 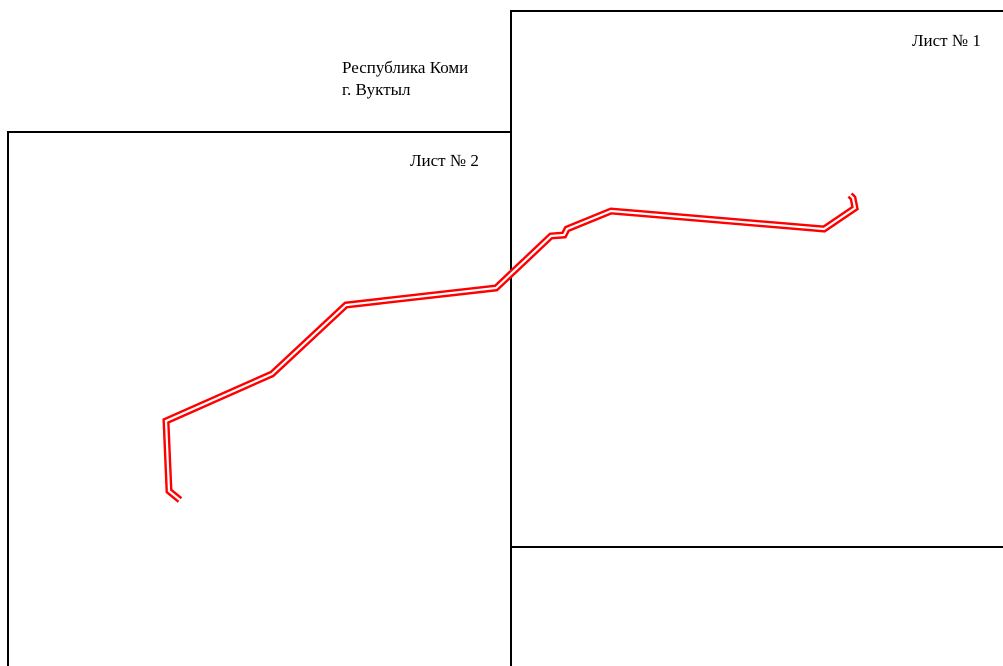 What do you see at coordinates (405, 67) in the screenshot?
I see `region-name: Республика Коми` at bounding box center [405, 67].